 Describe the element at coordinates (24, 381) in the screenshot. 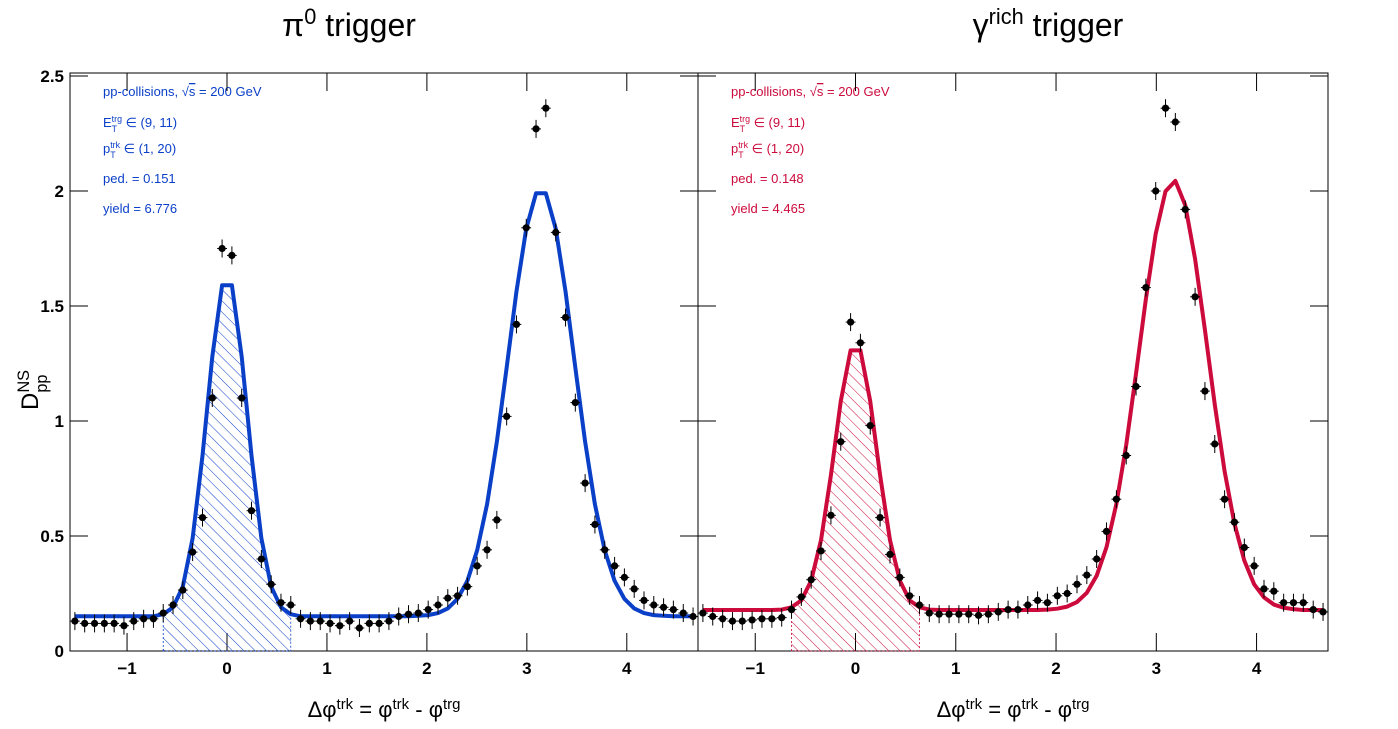

I see `text-part: NS` at that location.